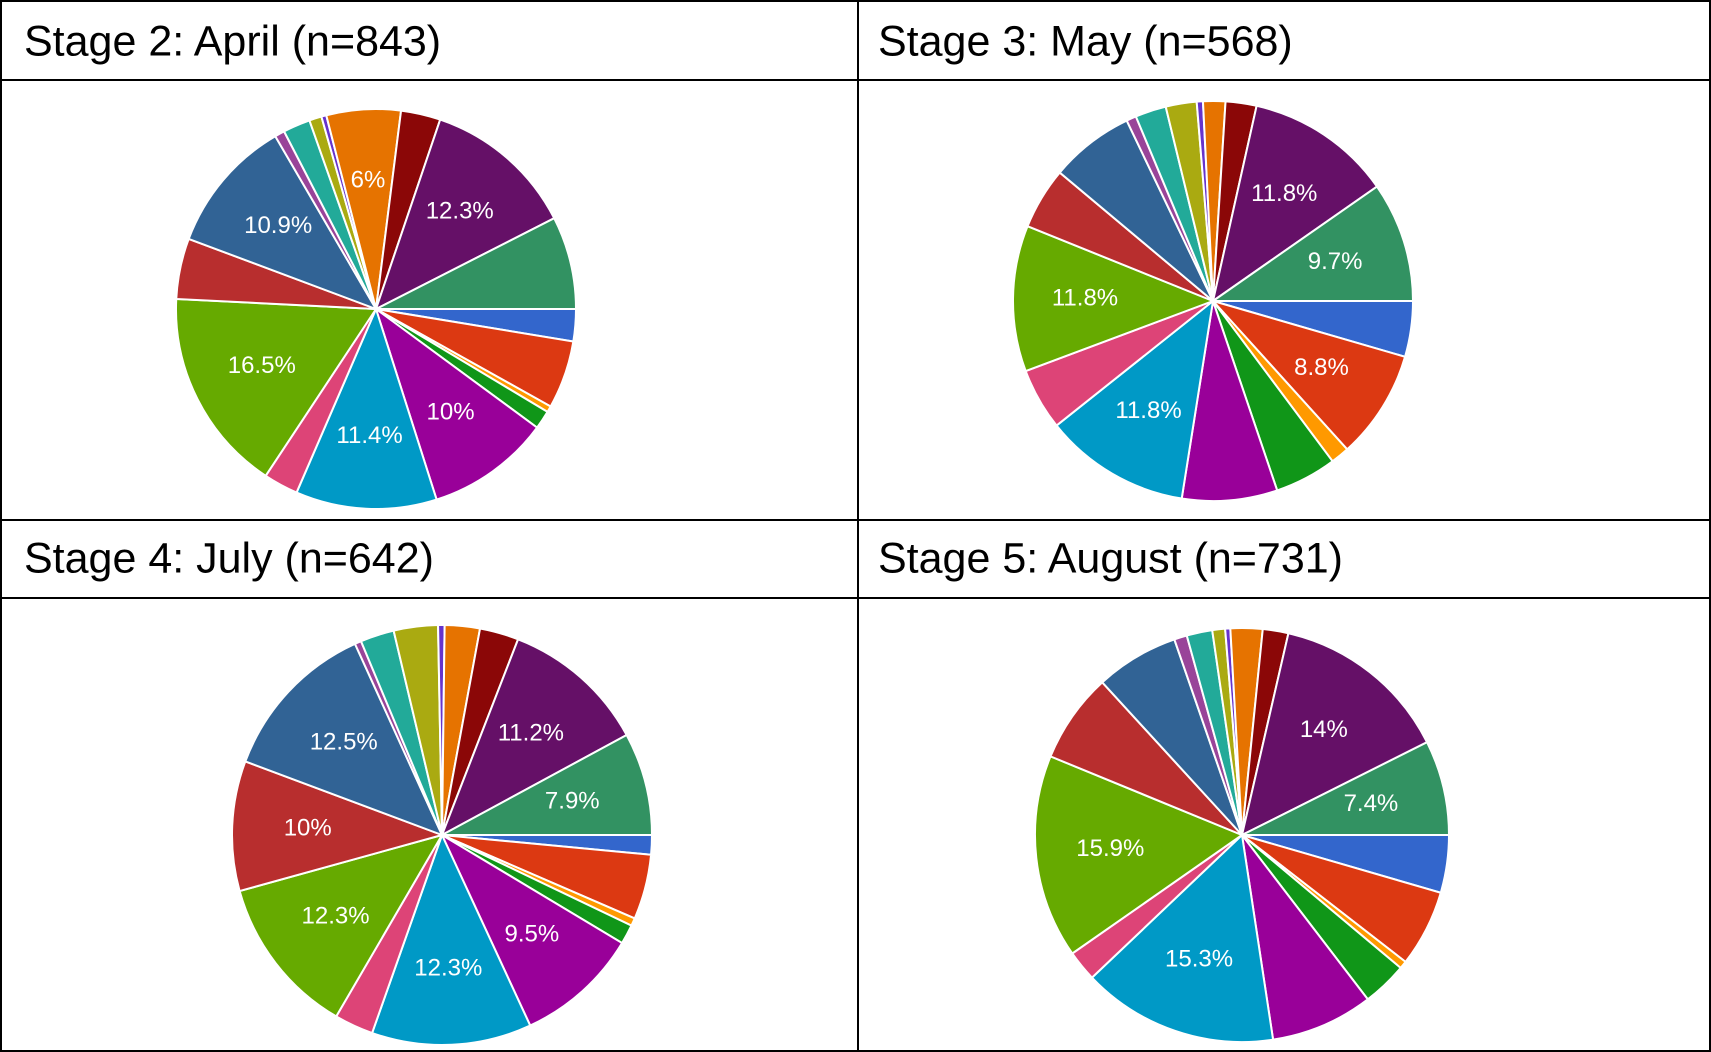 This screenshot has width=1711, height=1052. I want to click on data-label: 6%, so click(368, 180).